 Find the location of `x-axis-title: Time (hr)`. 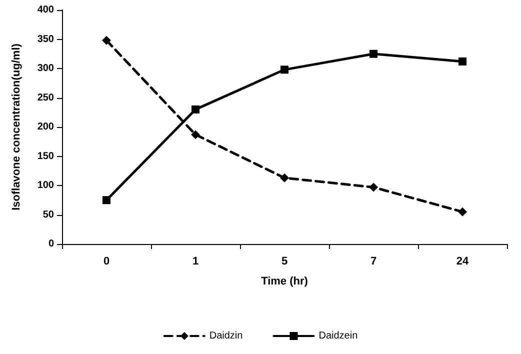

x-axis-title: Time (hr) is located at coordinates (284, 282).